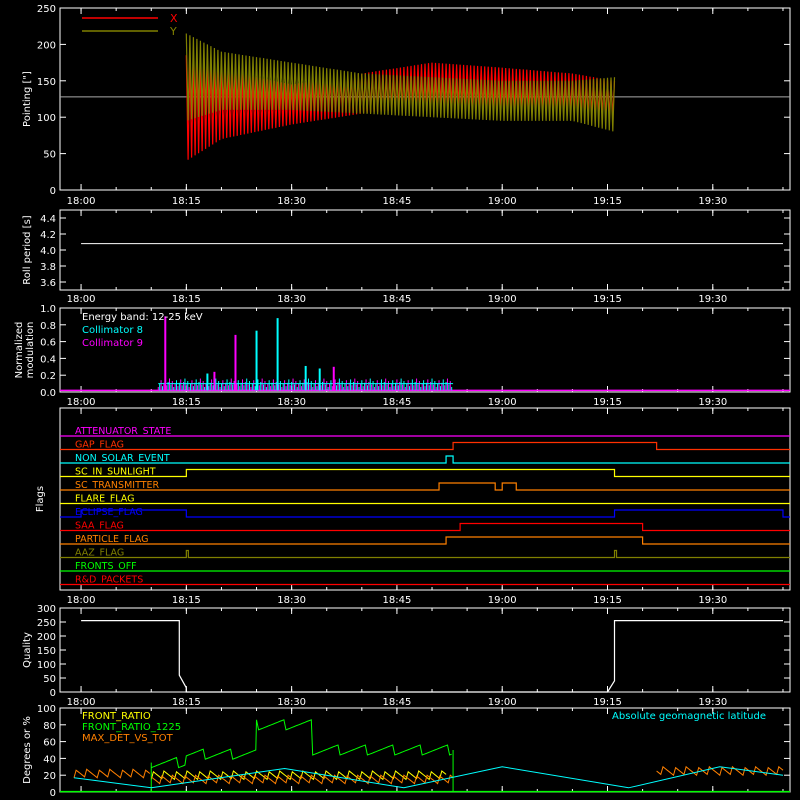  What do you see at coordinates (48, 343) in the screenshot?
I see `y-tick-label: 0.6` at bounding box center [48, 343].